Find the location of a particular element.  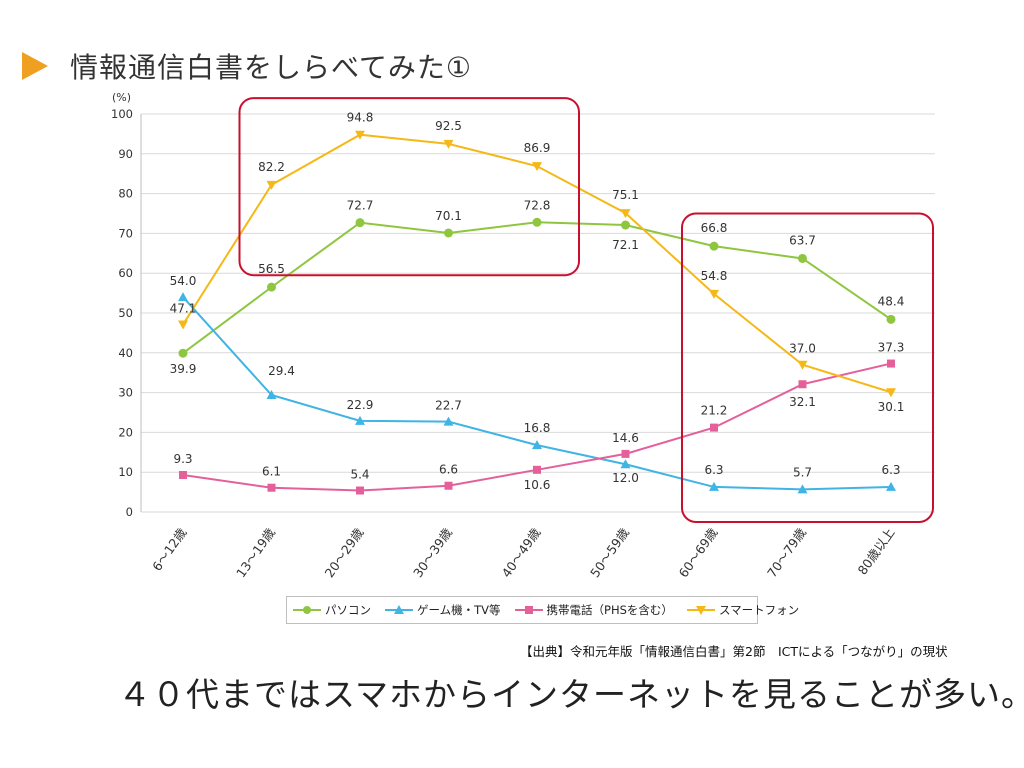

x-tick-label: 13～19歳 is located at coordinates (255, 553).